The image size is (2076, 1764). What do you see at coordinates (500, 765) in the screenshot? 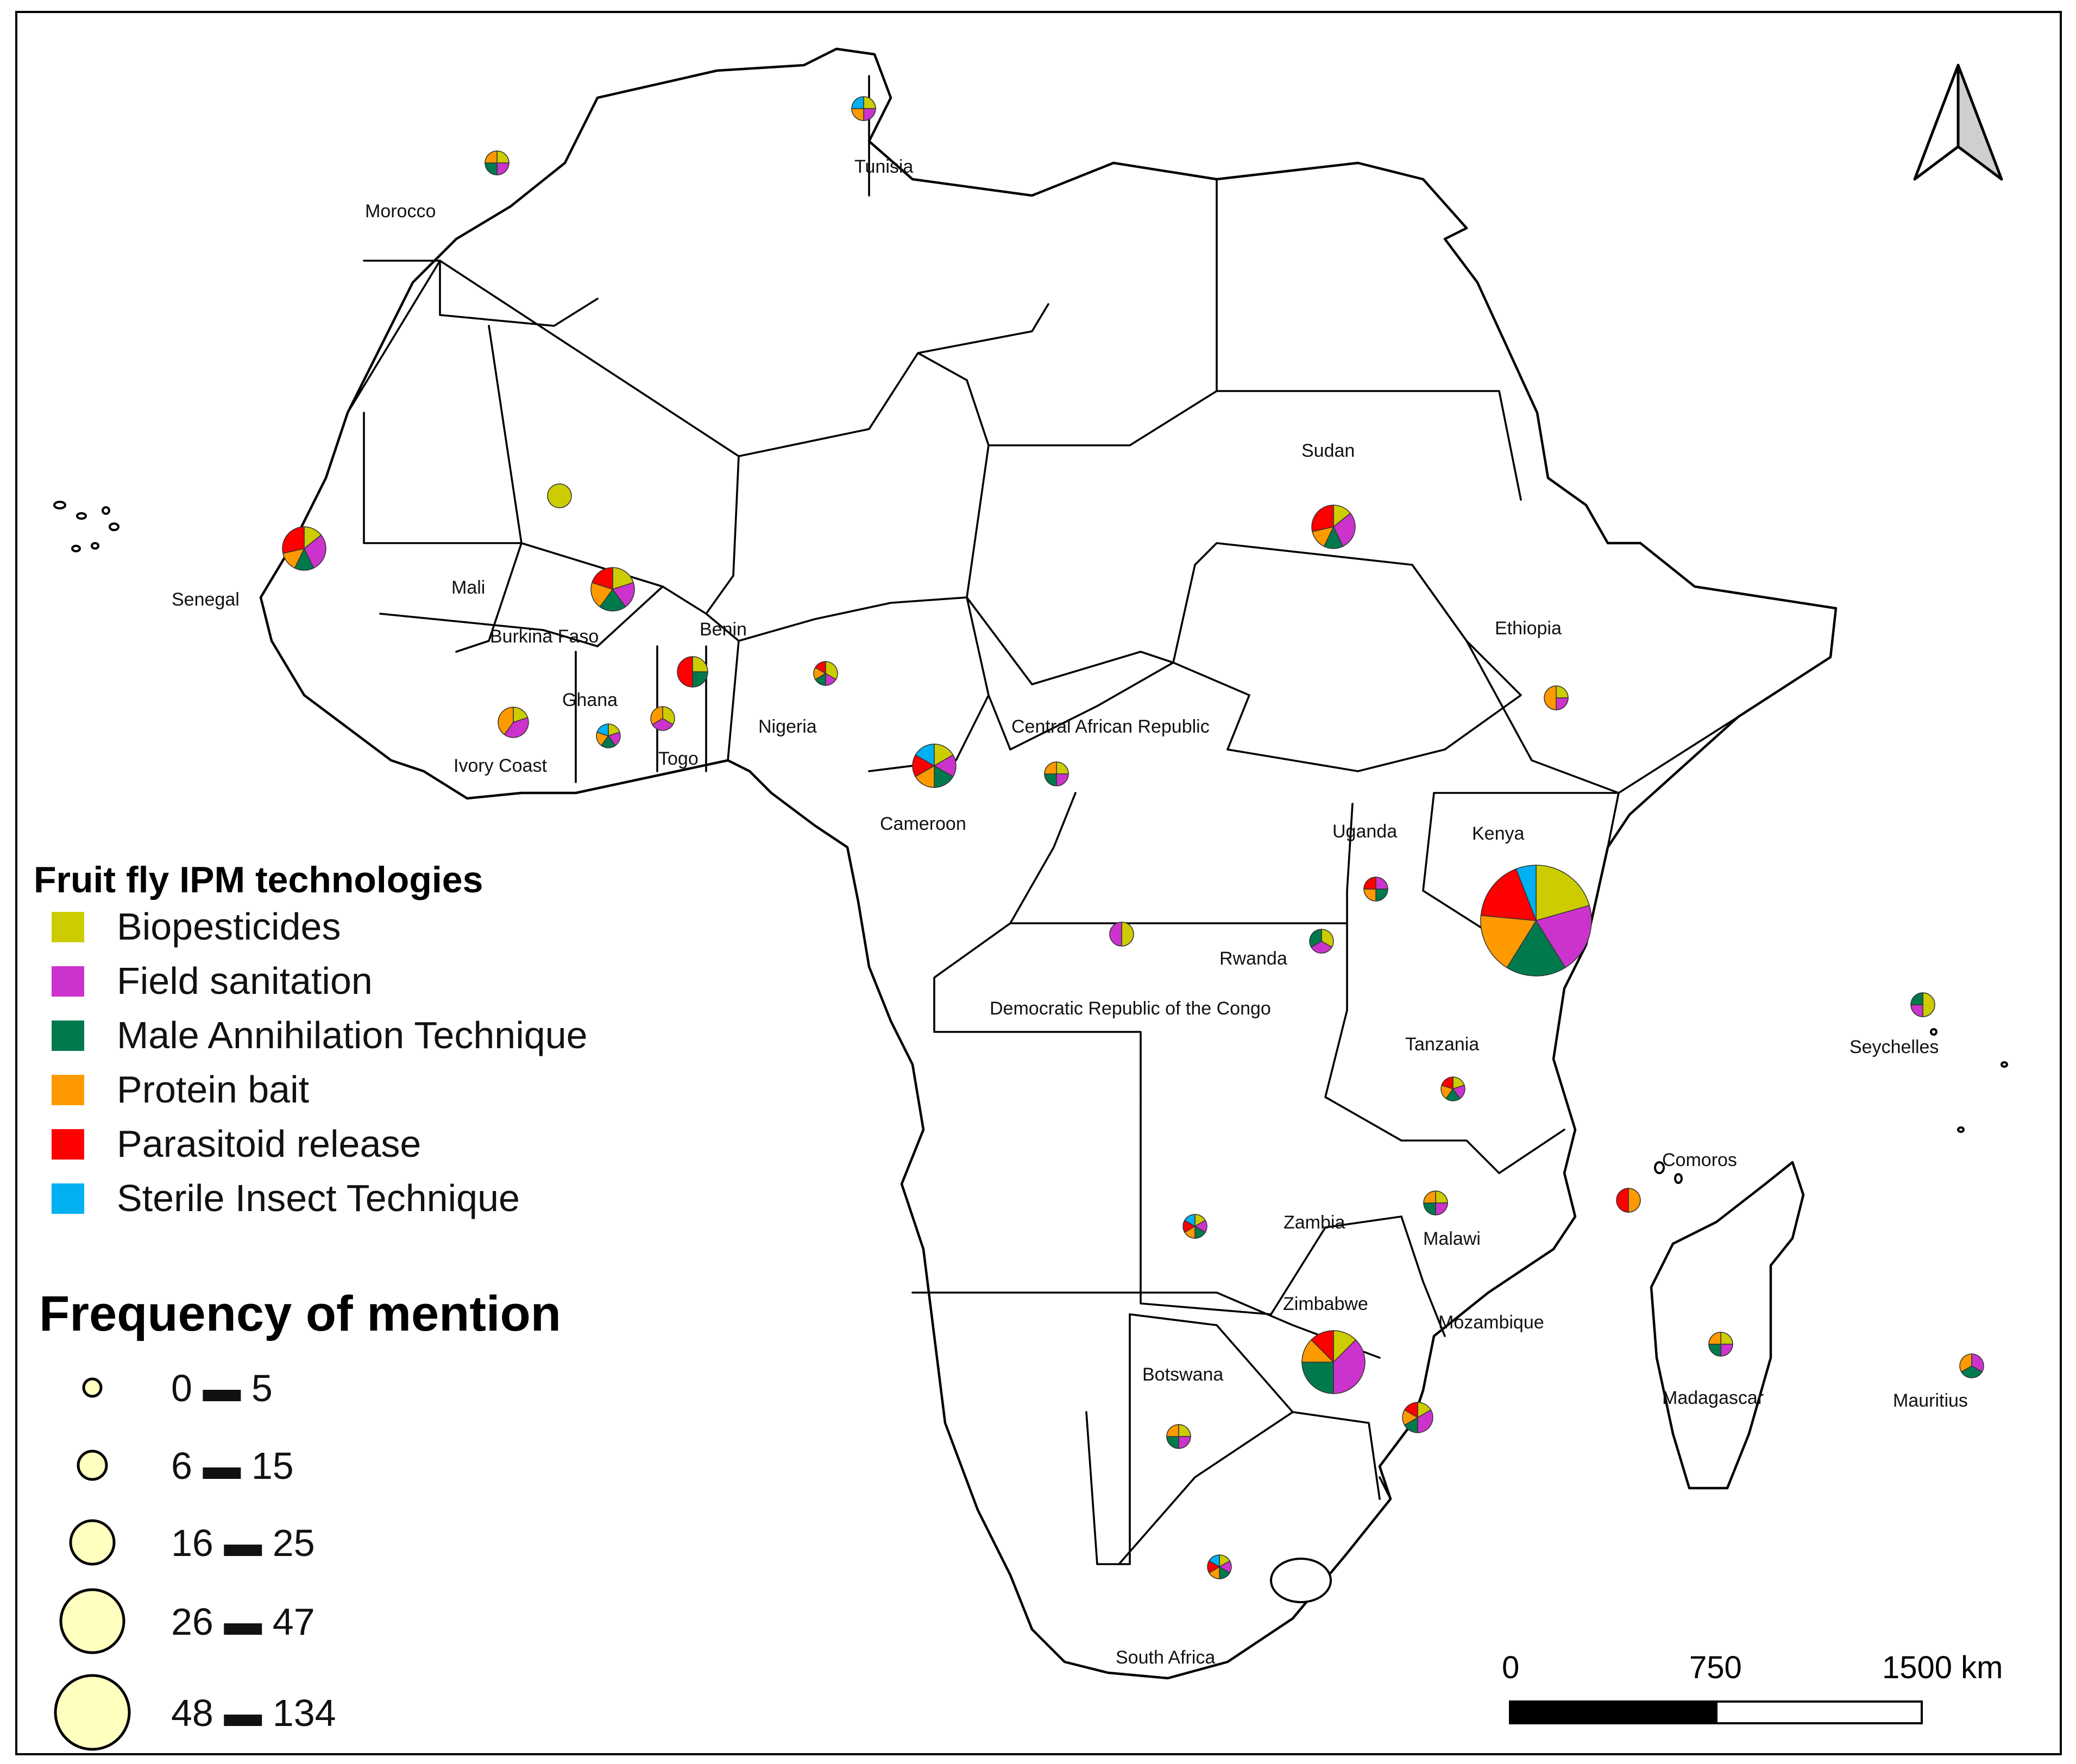
I see `label-ivory-coast: Ivory Coast` at bounding box center [500, 765].